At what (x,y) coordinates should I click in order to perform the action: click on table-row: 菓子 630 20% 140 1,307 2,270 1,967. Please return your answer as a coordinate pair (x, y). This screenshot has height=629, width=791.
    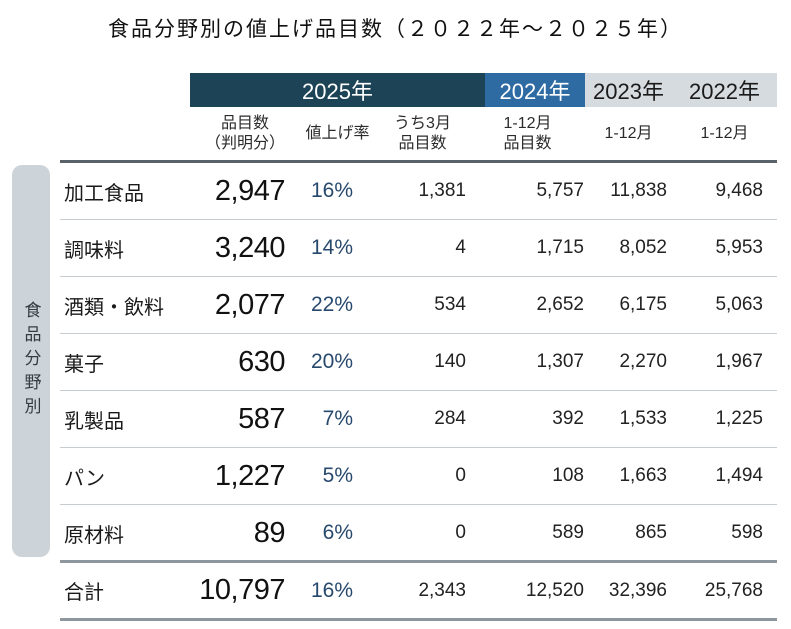
    Looking at the image, I should click on (418, 362).